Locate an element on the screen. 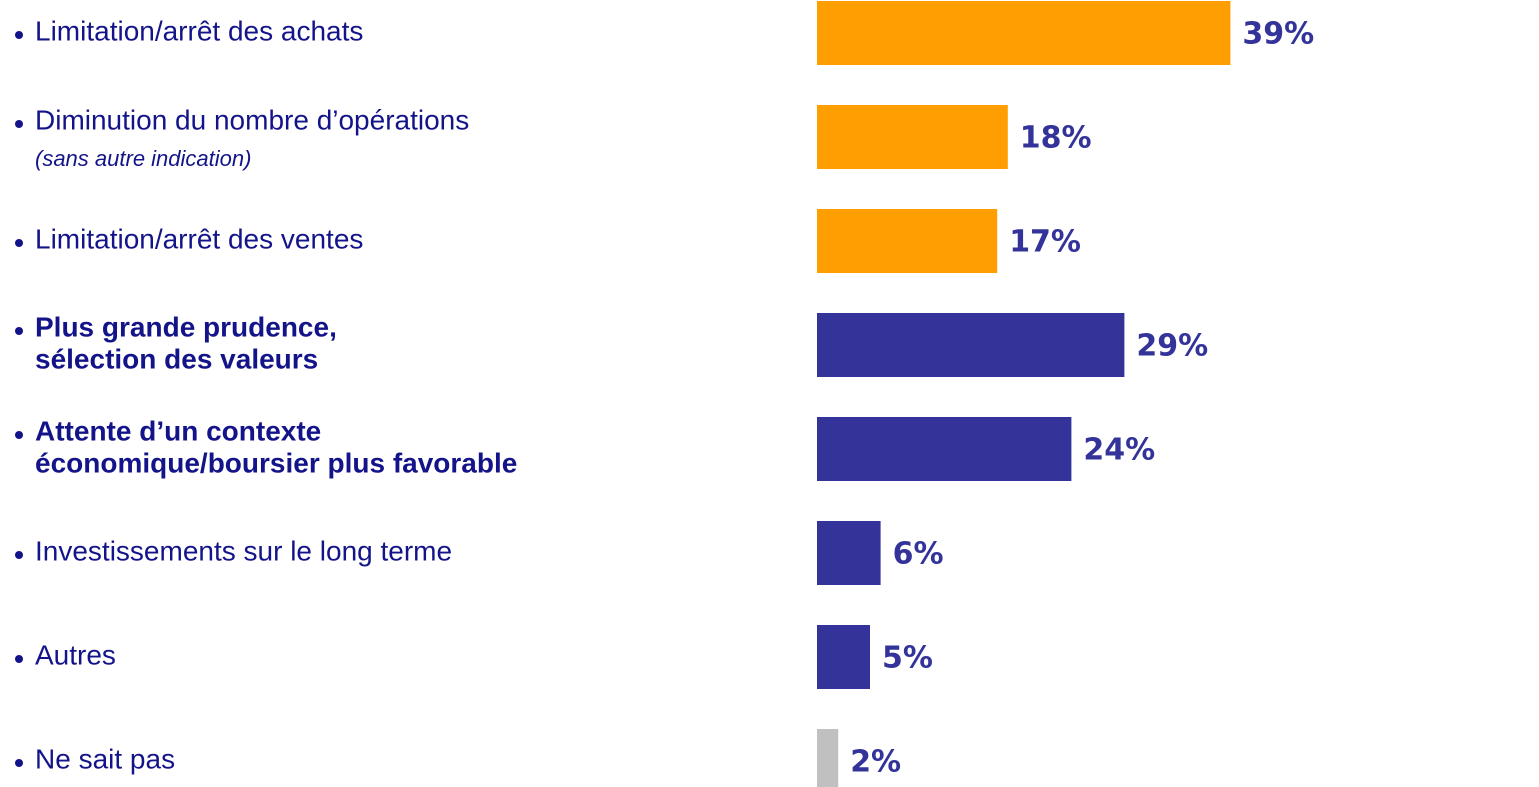 This screenshot has height=787, width=1539. category-label: Limitation/arrêt des achats is located at coordinates (199, 30).